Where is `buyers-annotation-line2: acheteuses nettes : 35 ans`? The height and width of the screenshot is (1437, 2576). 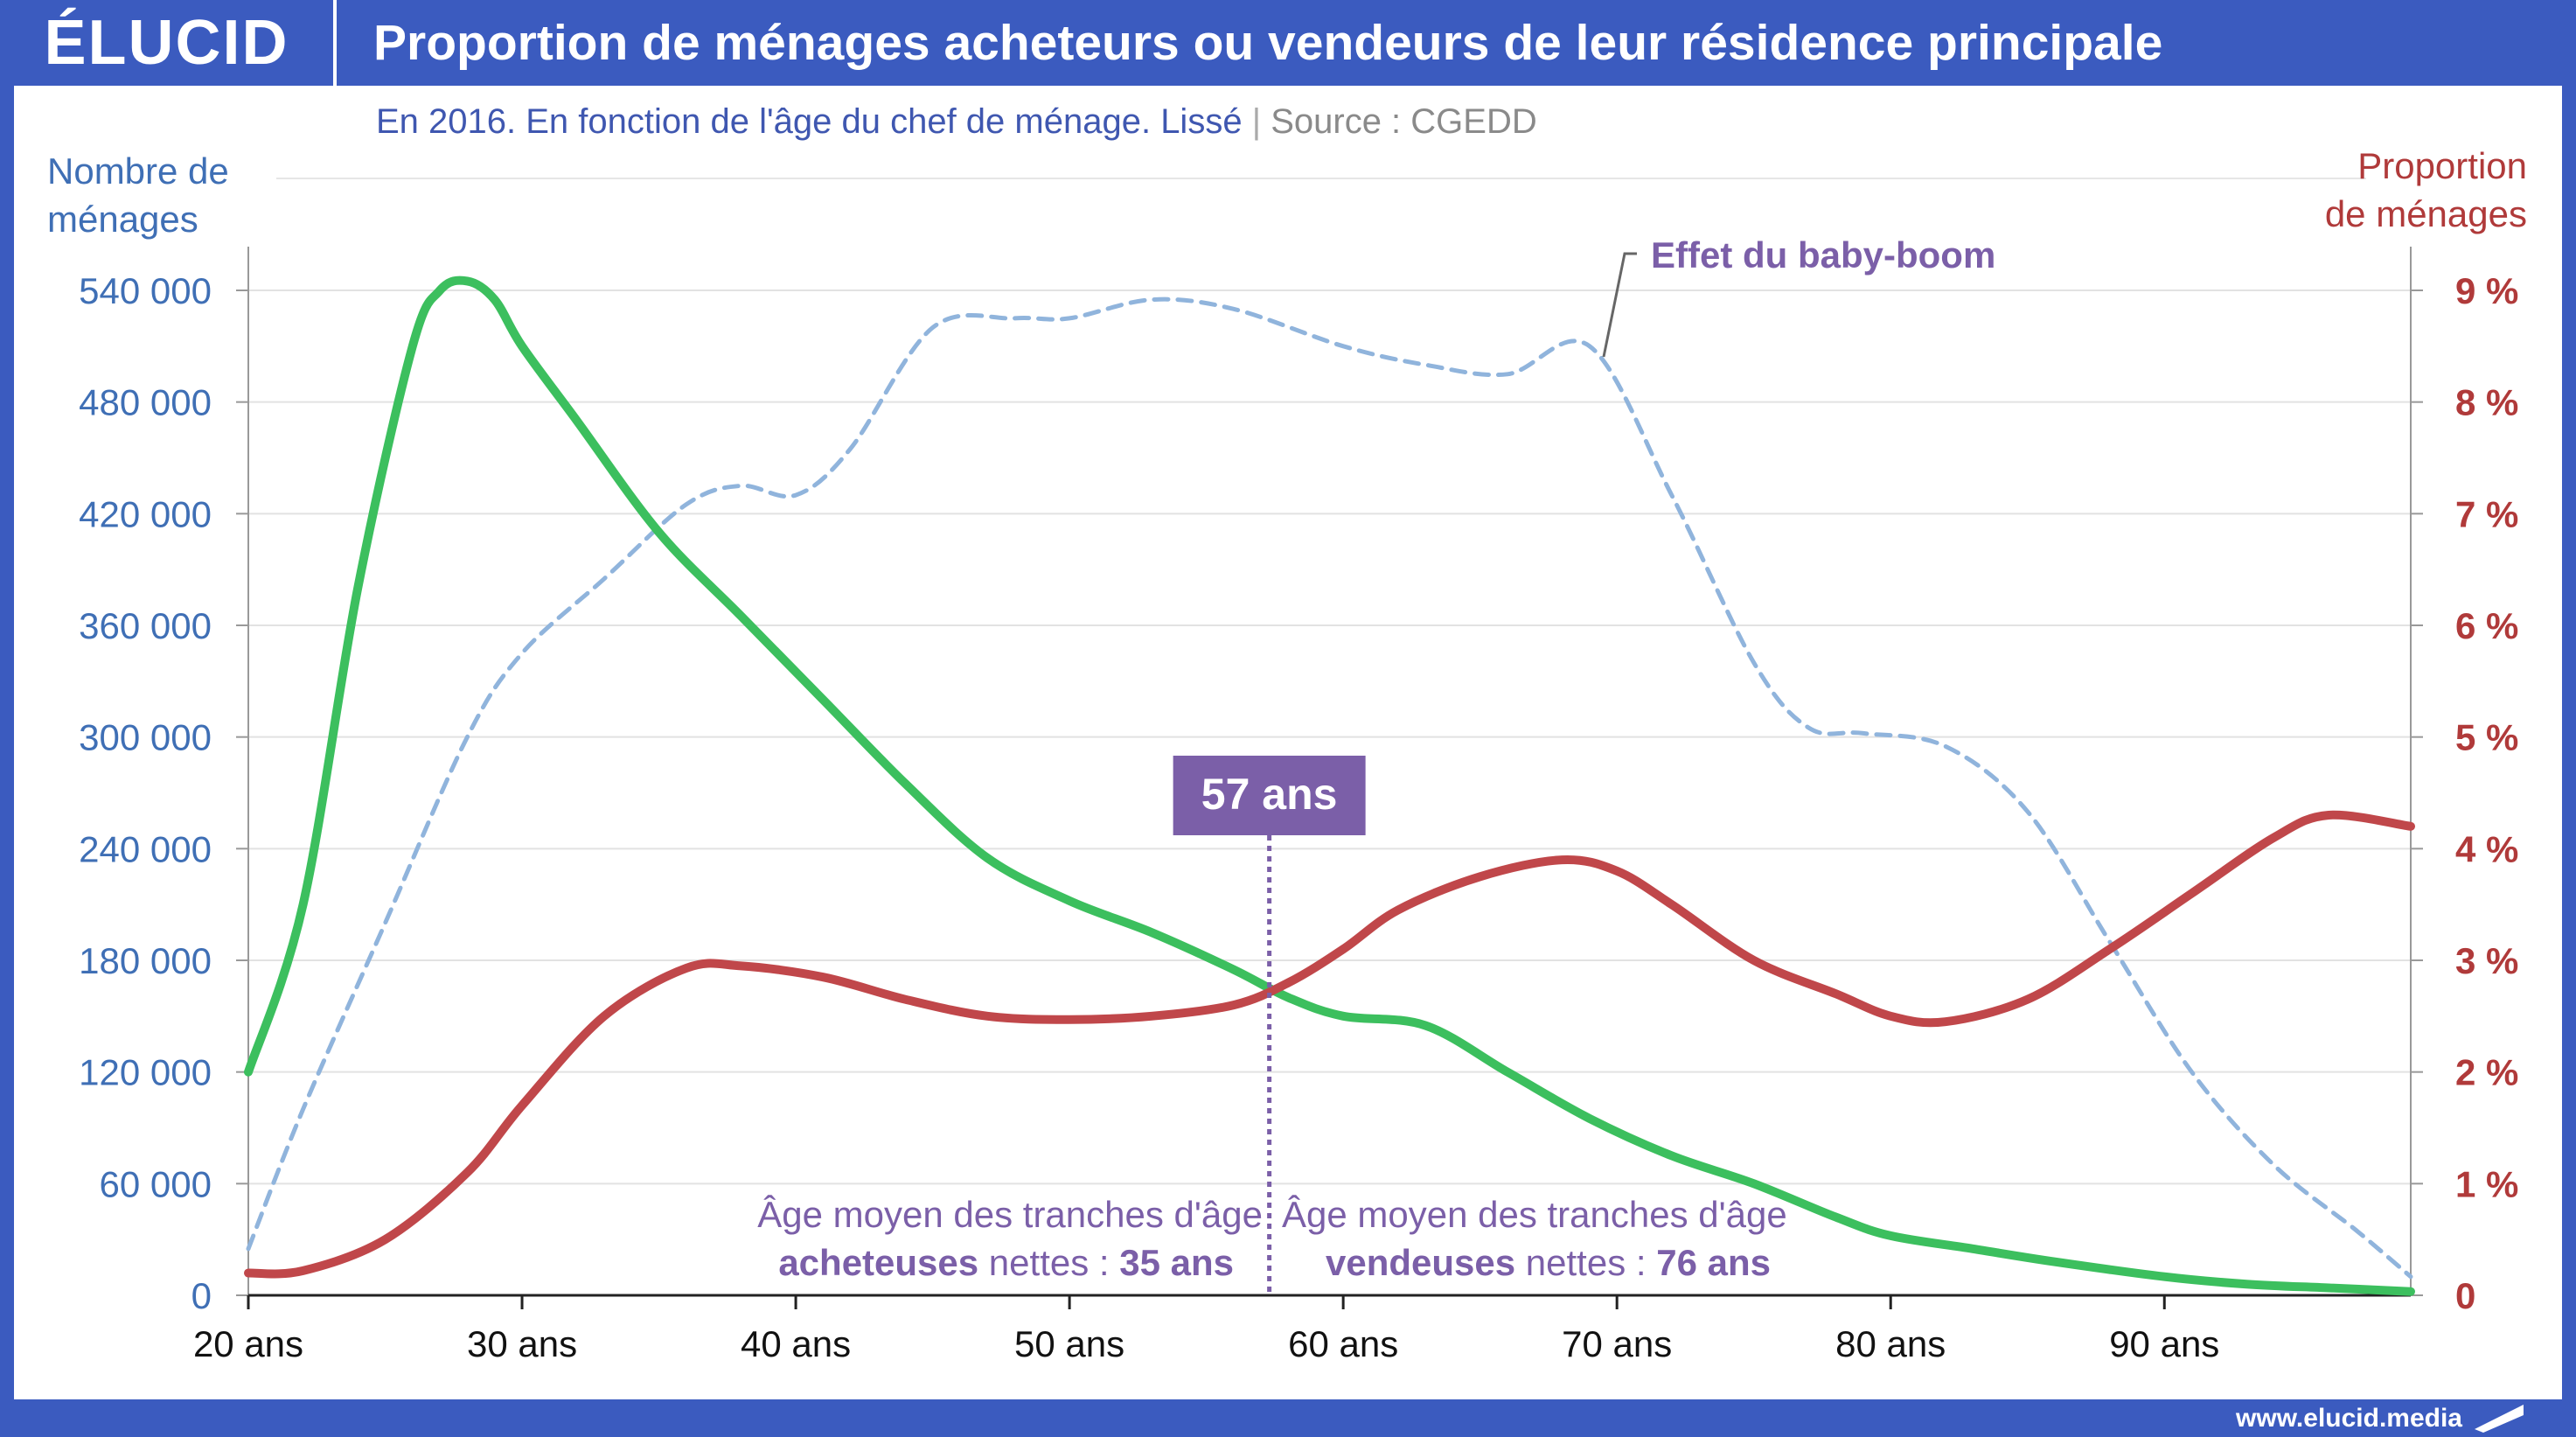 buyers-annotation-line2: acheteuses nettes : 35 ans is located at coordinates (1006, 1262).